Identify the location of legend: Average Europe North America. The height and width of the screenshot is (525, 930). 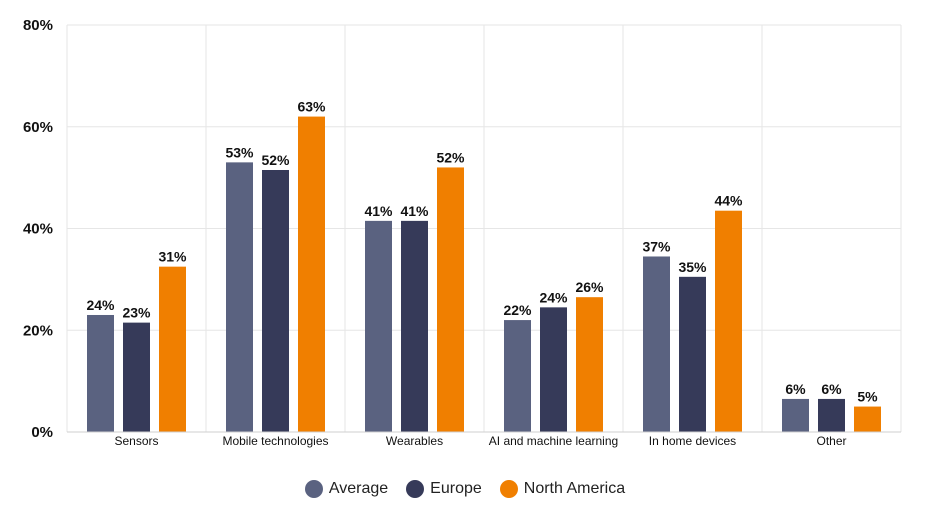
(465, 489).